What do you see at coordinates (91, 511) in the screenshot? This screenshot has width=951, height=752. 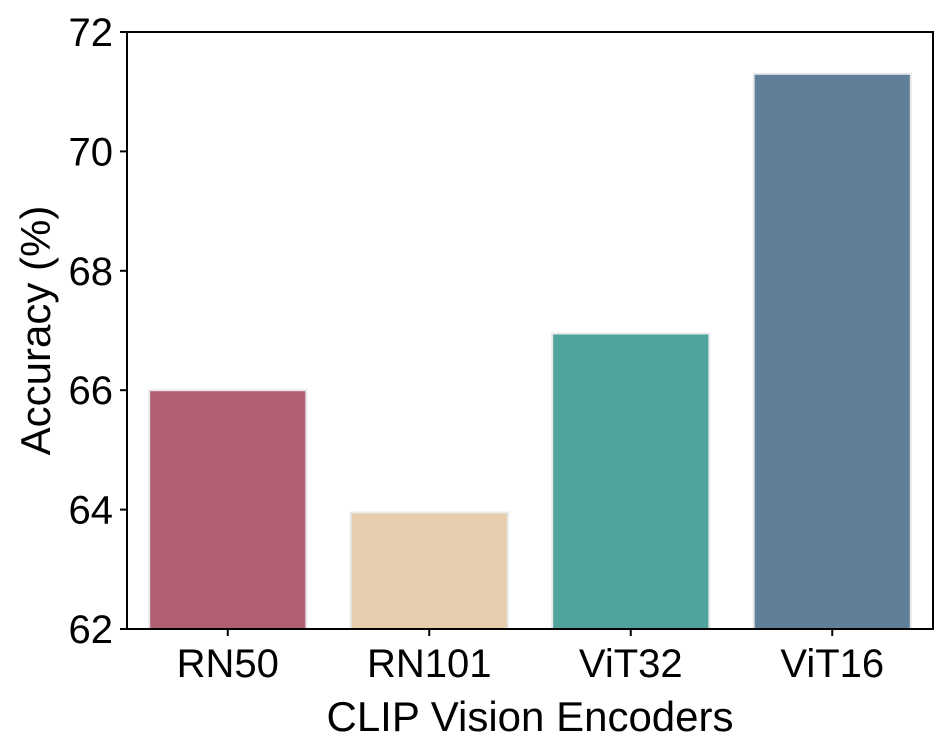 I see `y-tick-label: 64` at bounding box center [91, 511].